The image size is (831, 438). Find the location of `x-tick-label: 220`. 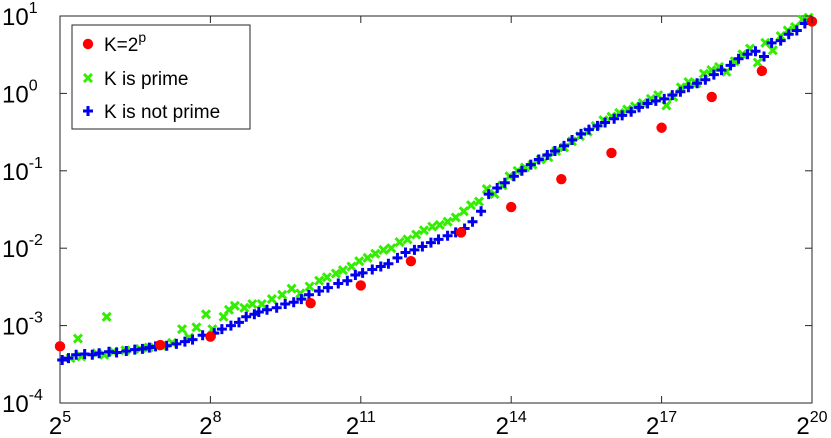

x-tick-label: 220 is located at coordinates (811, 423).